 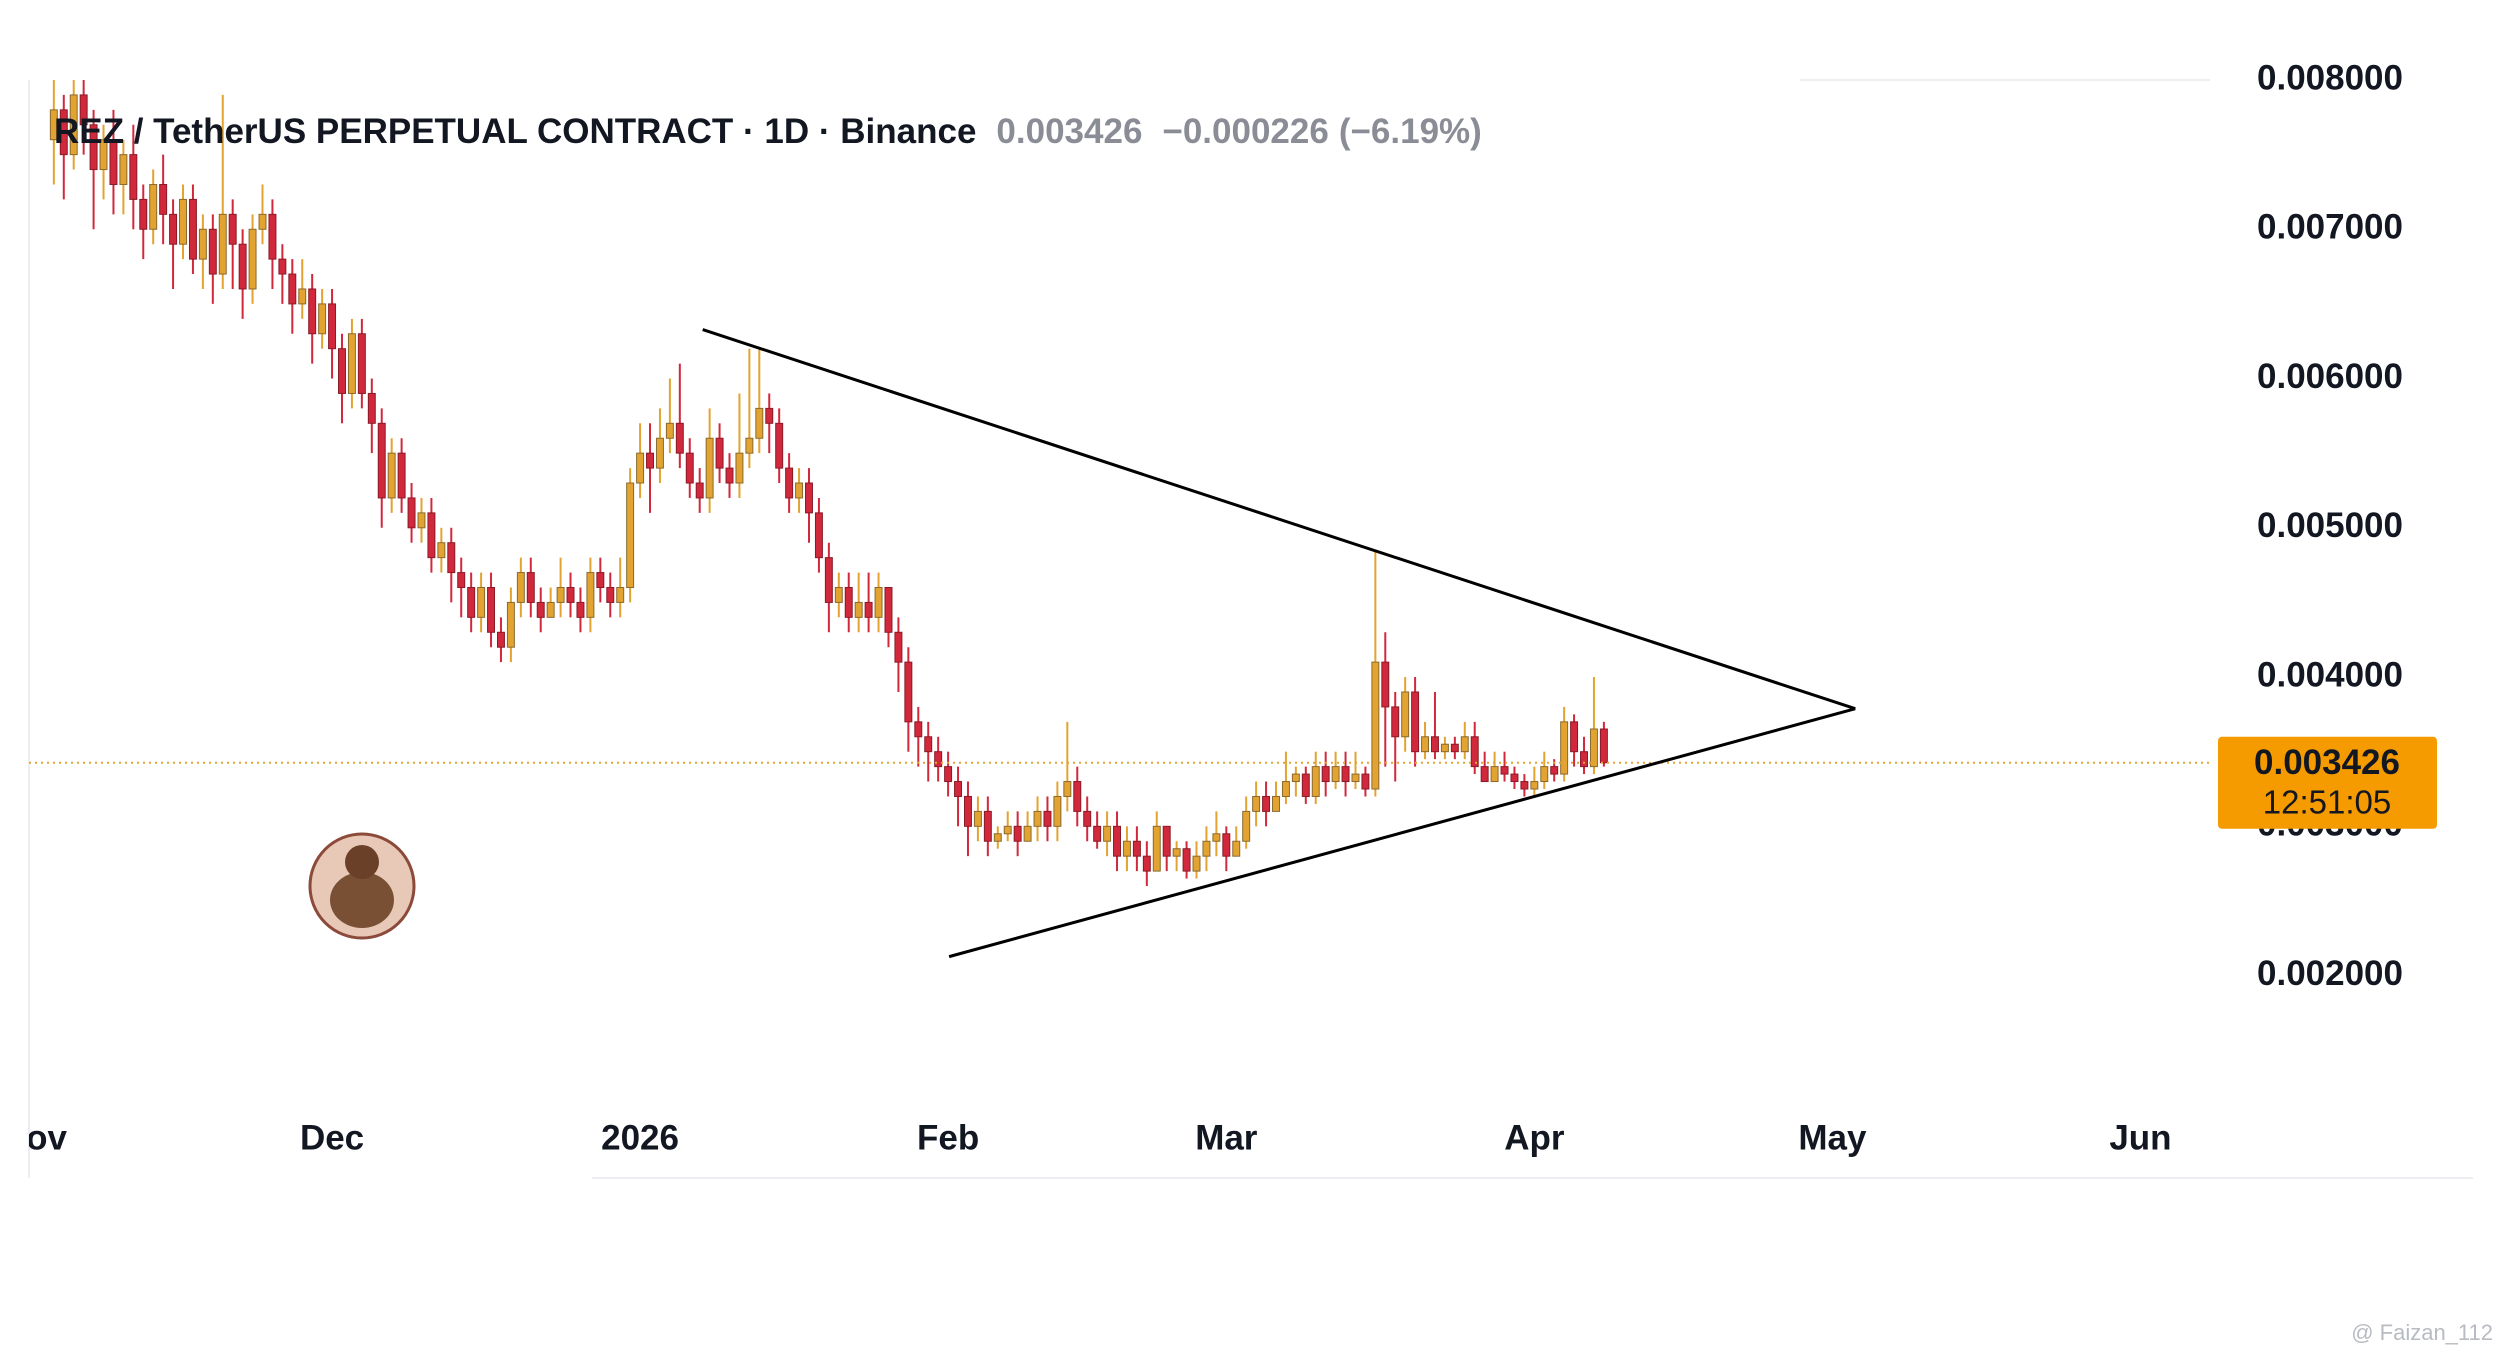 What do you see at coordinates (1086, 1128) in the screenshot?
I see `x-axis: Nov Dec 2026 Feb Mar Apr May Jun` at bounding box center [1086, 1128].